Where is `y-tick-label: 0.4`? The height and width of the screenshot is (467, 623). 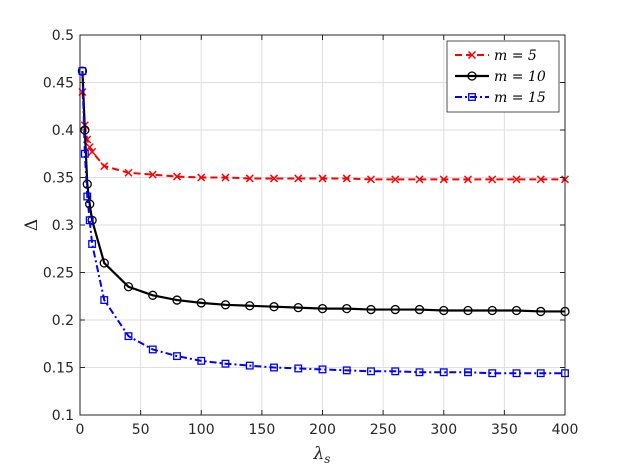 y-tick-label: 0.4 is located at coordinates (63, 131).